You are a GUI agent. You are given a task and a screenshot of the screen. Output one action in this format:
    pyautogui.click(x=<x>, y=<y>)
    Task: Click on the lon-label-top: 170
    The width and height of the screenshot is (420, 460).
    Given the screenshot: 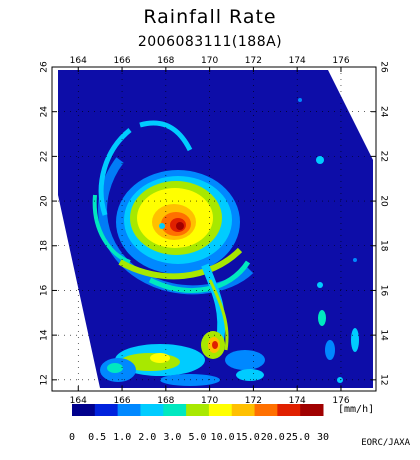 What is the action you would take?
    pyautogui.click(x=209, y=61)
    